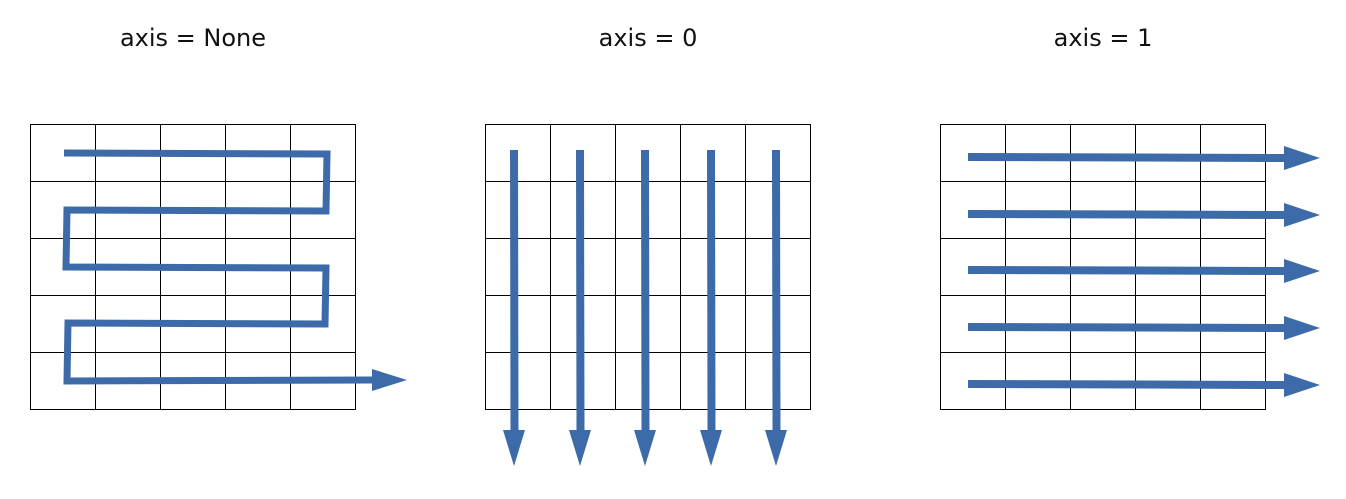 The image size is (1346, 499). What do you see at coordinates (1103, 38) in the screenshot?
I see `panel-title-axis-1: axis = 1` at bounding box center [1103, 38].